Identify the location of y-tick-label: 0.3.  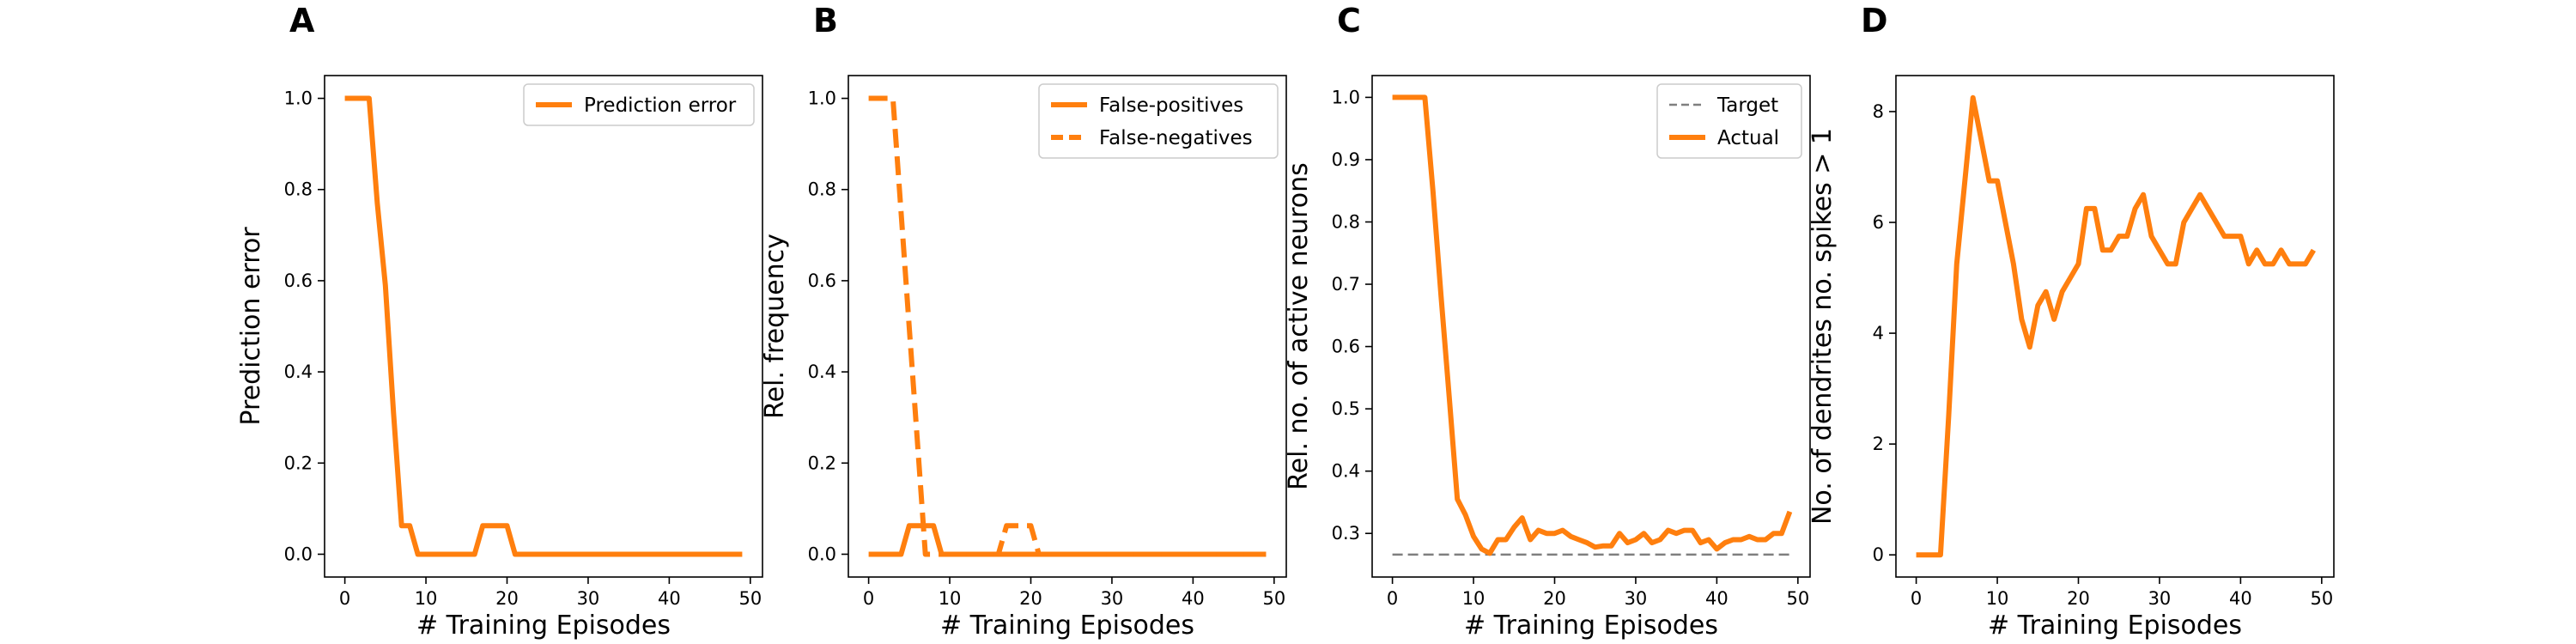
(1346, 533).